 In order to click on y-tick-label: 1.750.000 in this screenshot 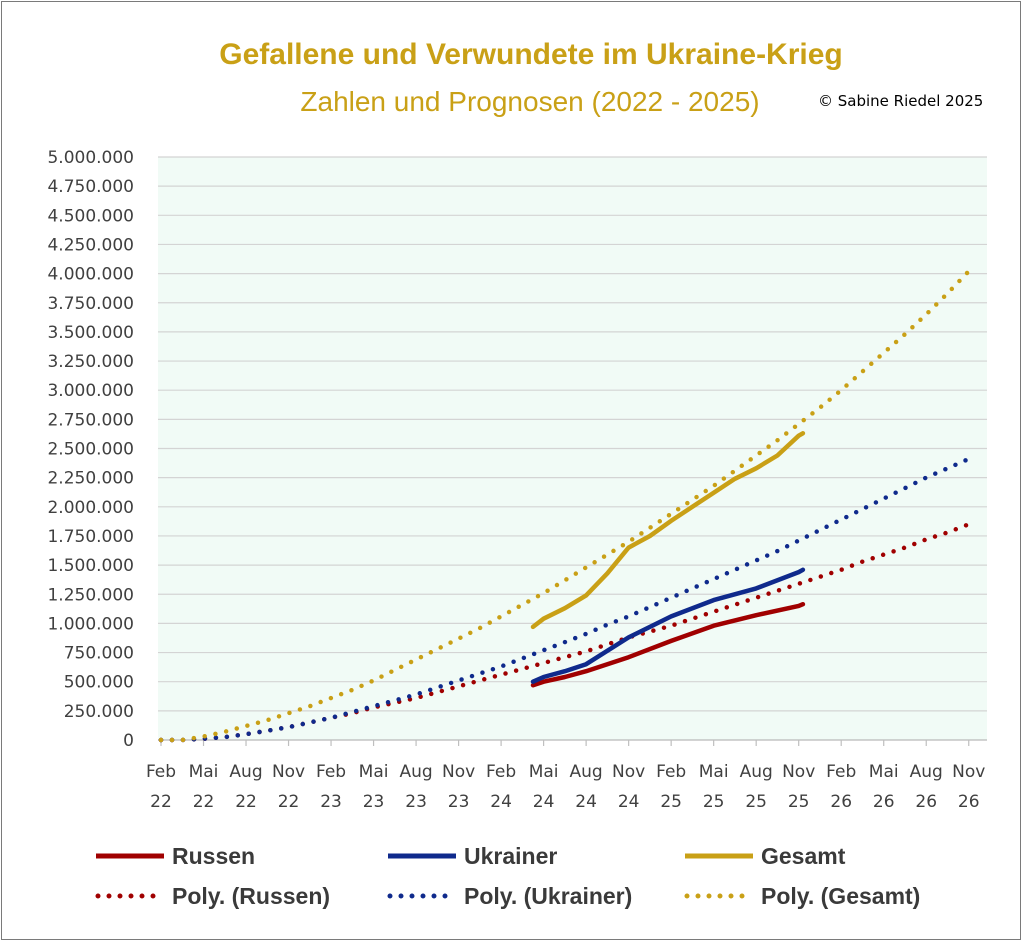, I will do `click(90, 537)`.